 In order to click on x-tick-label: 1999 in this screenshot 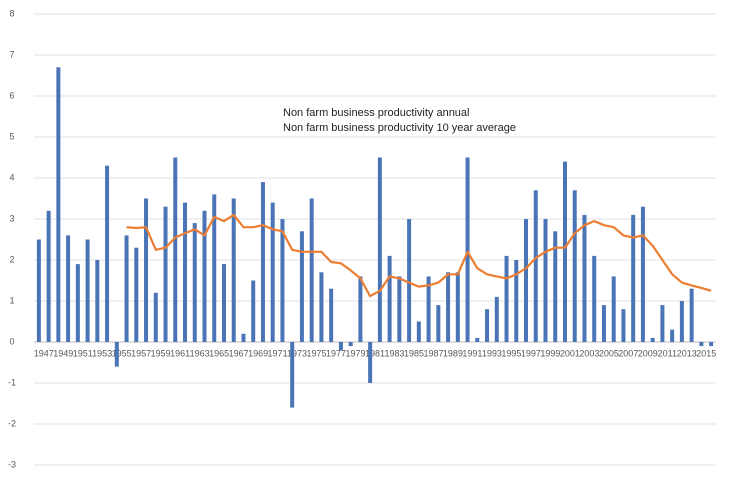, I will do `click(550, 353)`.